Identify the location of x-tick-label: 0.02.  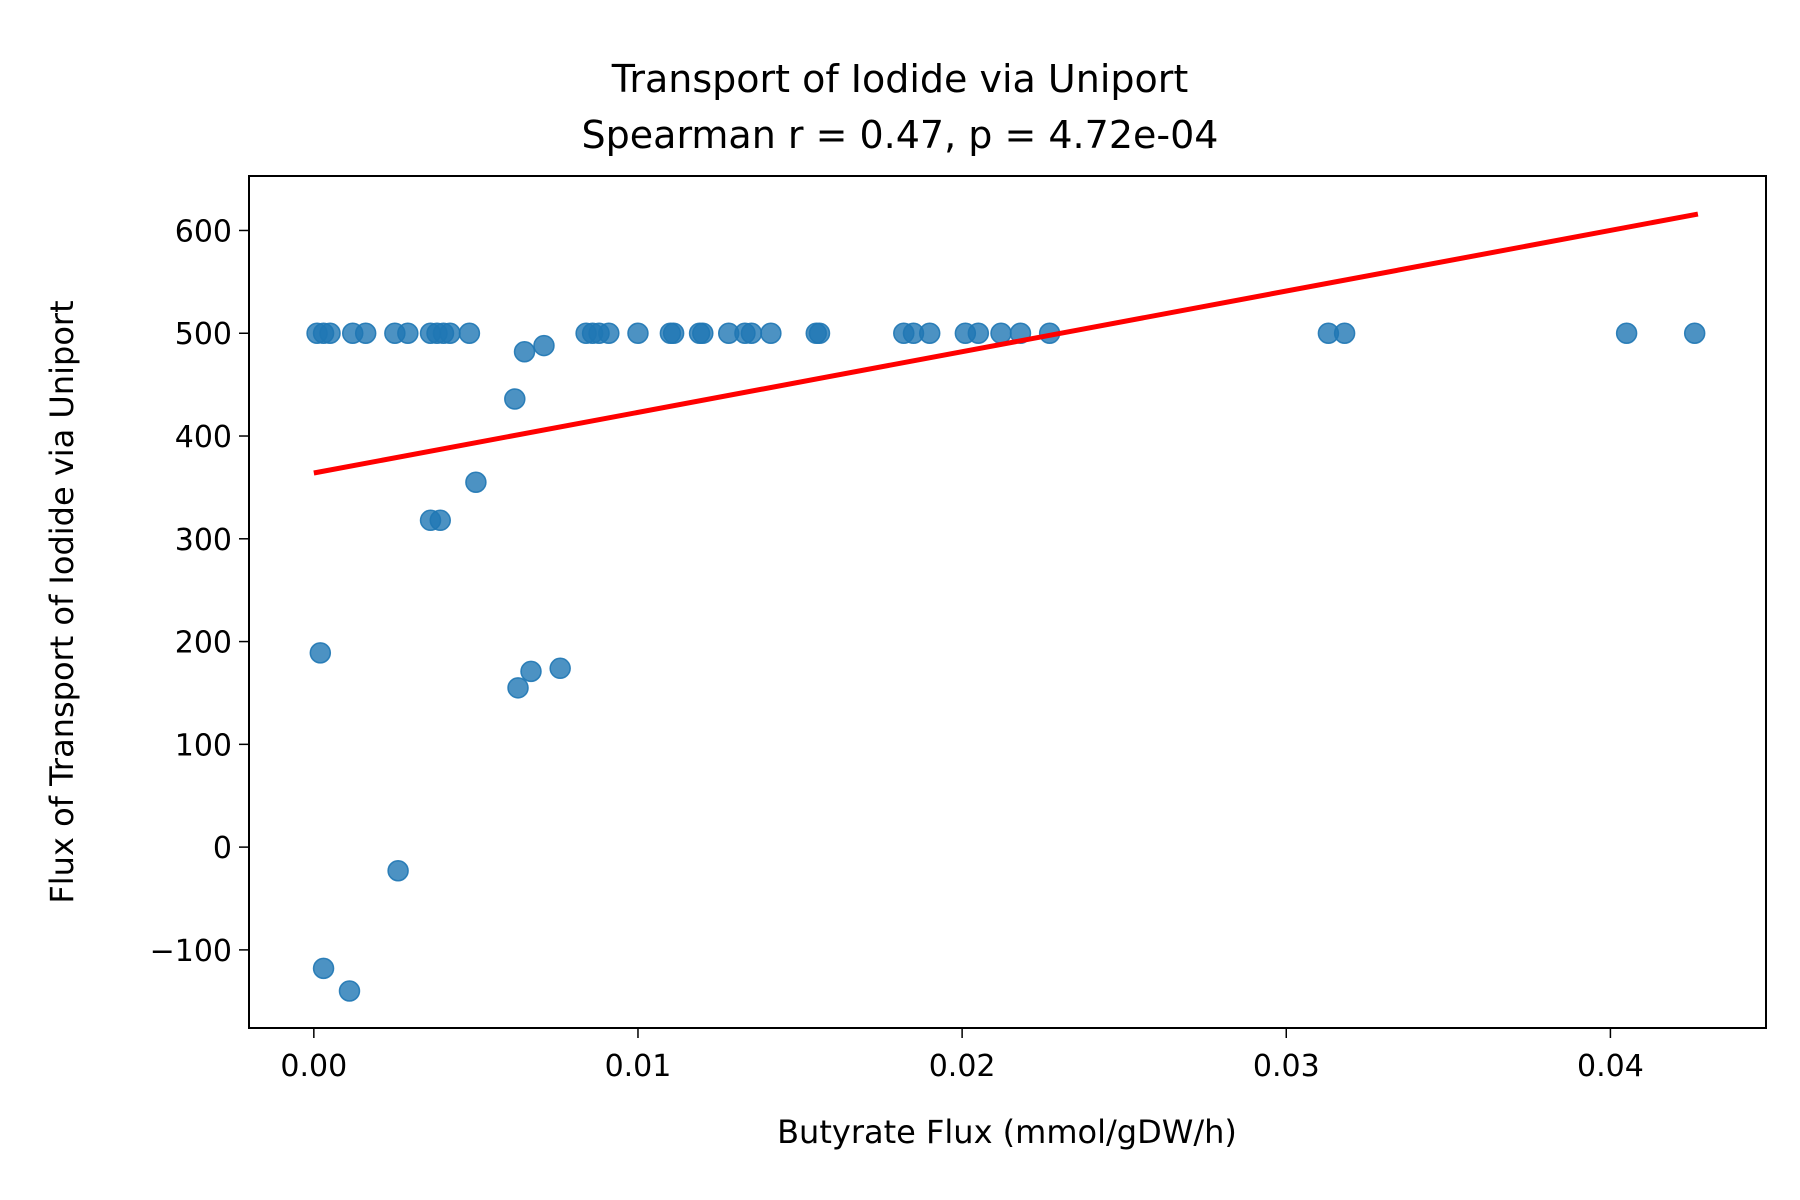
(962, 1066).